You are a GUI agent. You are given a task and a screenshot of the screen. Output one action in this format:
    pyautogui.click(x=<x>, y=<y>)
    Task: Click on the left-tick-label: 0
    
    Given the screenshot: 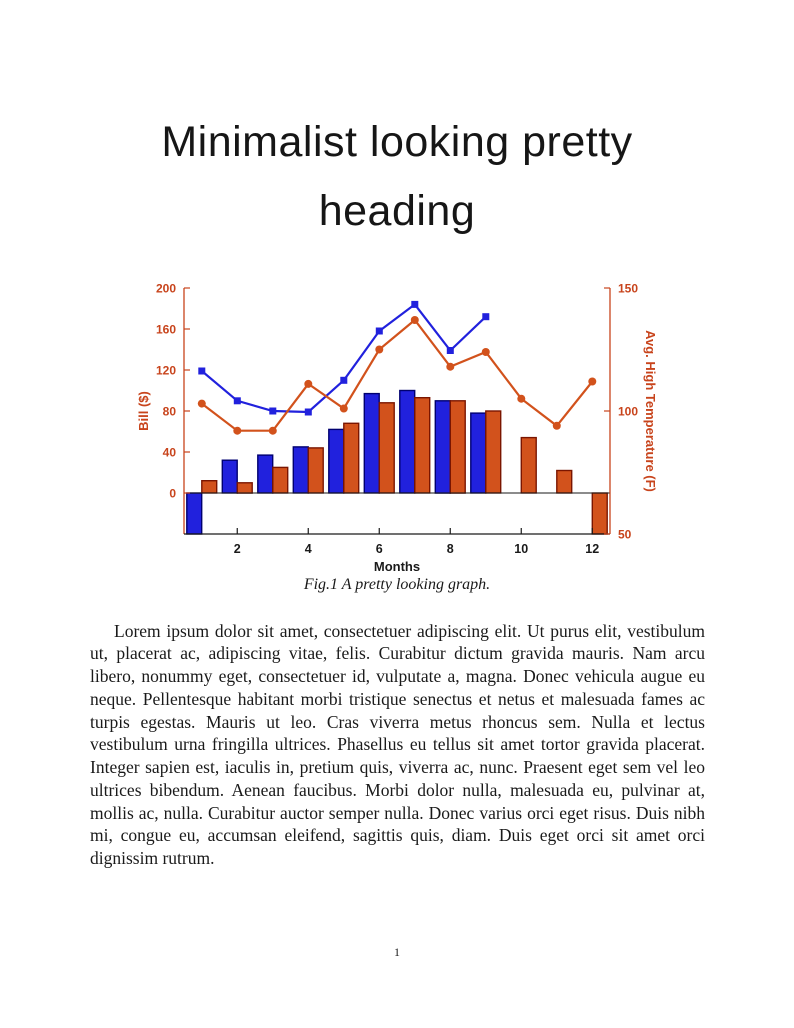 What is the action you would take?
    pyautogui.click(x=172, y=493)
    